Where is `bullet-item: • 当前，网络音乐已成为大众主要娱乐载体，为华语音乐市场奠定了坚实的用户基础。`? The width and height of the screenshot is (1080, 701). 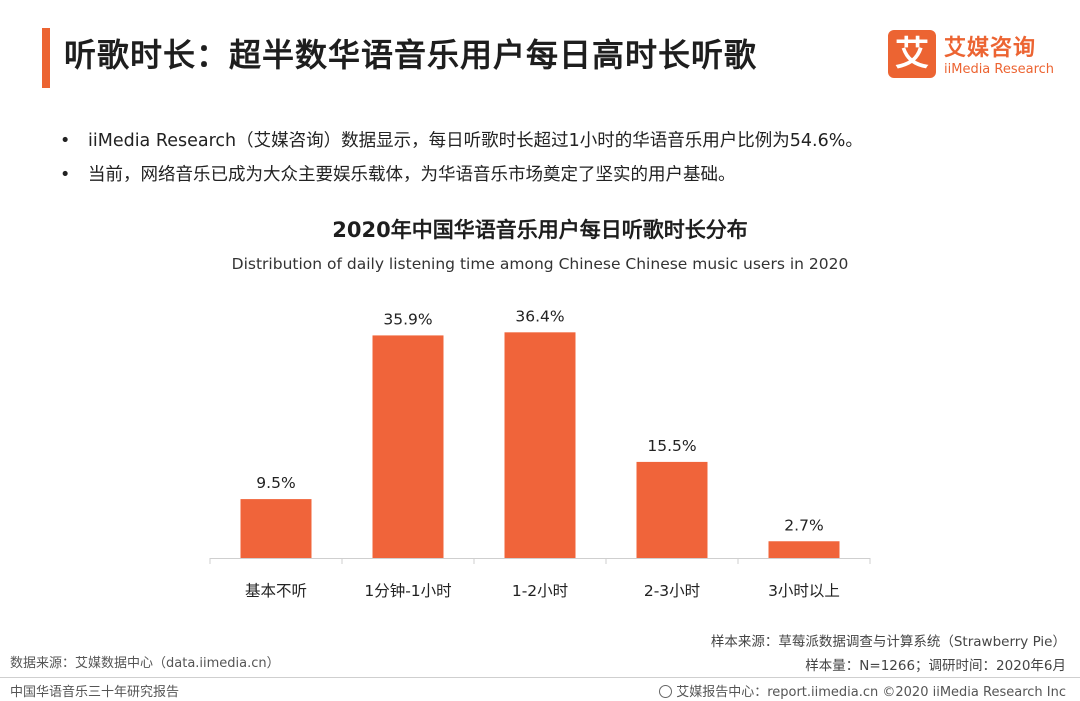 bullet-item: • 当前，网络音乐已成为大众主要娱乐载体，为华语音乐市场奠定了坚实的用户基础。 is located at coordinates (461, 175).